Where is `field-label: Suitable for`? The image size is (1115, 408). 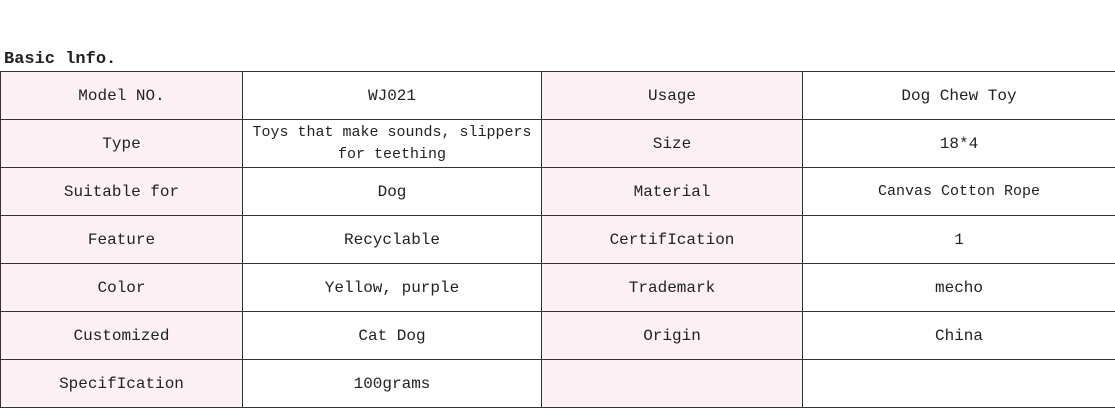
field-label: Suitable for is located at coordinates (121, 191).